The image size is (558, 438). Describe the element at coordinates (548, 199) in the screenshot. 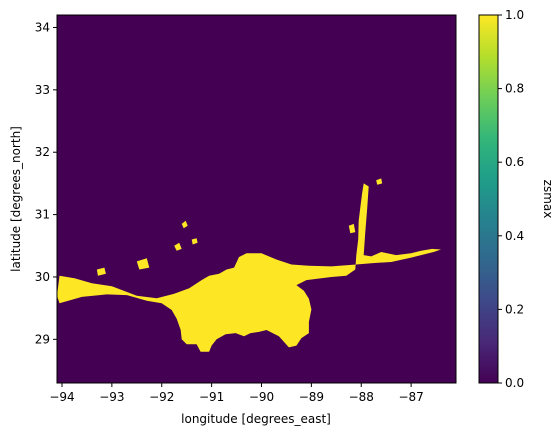

I see `colorbar-label: zsmax` at that location.